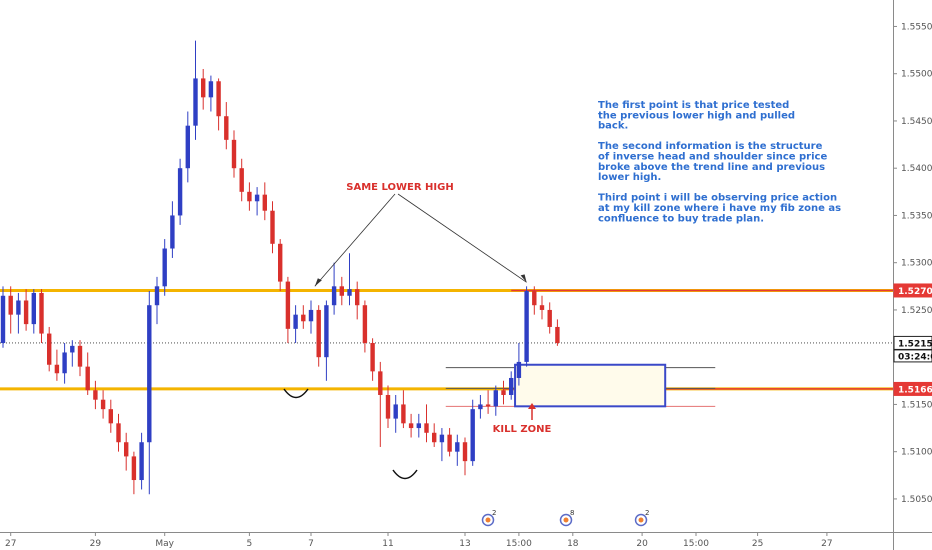 This screenshot has width=932, height=550. I want to click on current-price-tag-text: 1.52151, so click(915, 344).